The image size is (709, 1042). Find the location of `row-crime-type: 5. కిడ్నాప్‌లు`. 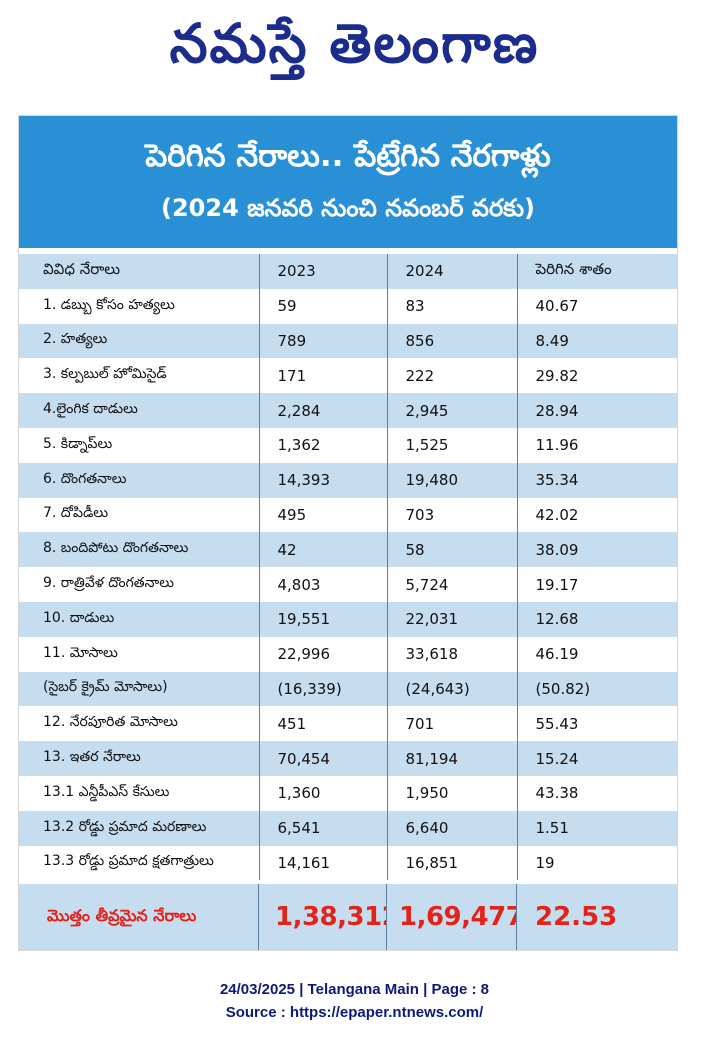

row-crime-type: 5. కిడ్నాప్‌లు is located at coordinates (139, 445).